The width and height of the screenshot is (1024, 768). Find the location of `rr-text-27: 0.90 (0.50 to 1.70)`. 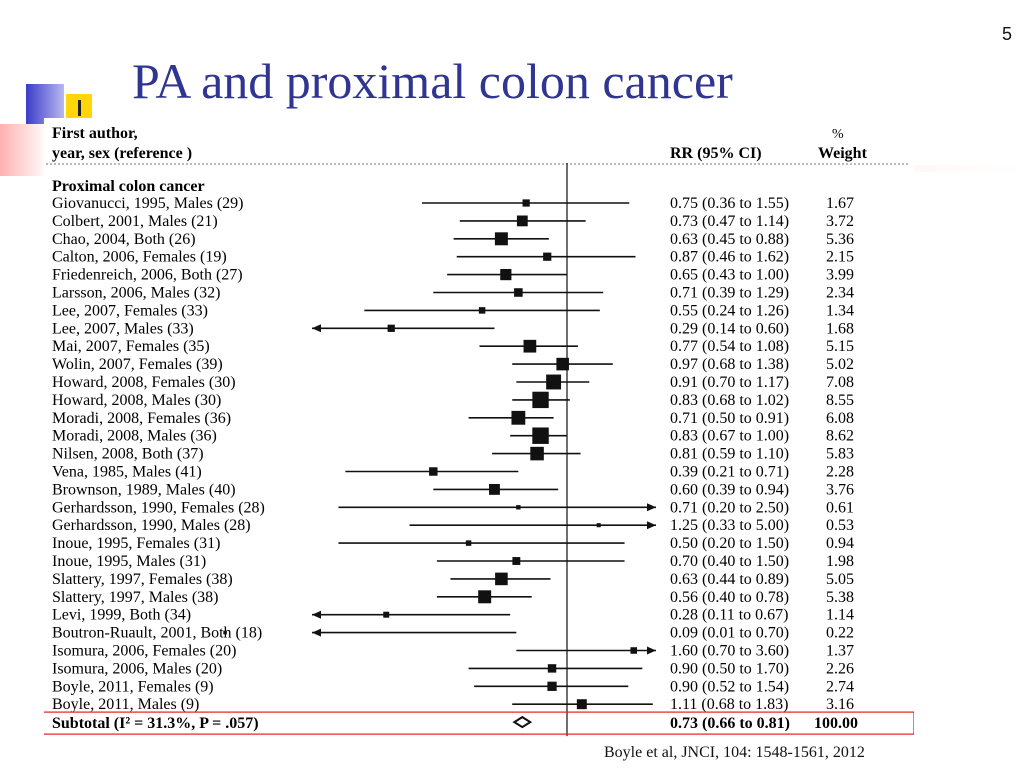

rr-text-27: 0.90 (0.50 to 1.70) is located at coordinates (729, 668).